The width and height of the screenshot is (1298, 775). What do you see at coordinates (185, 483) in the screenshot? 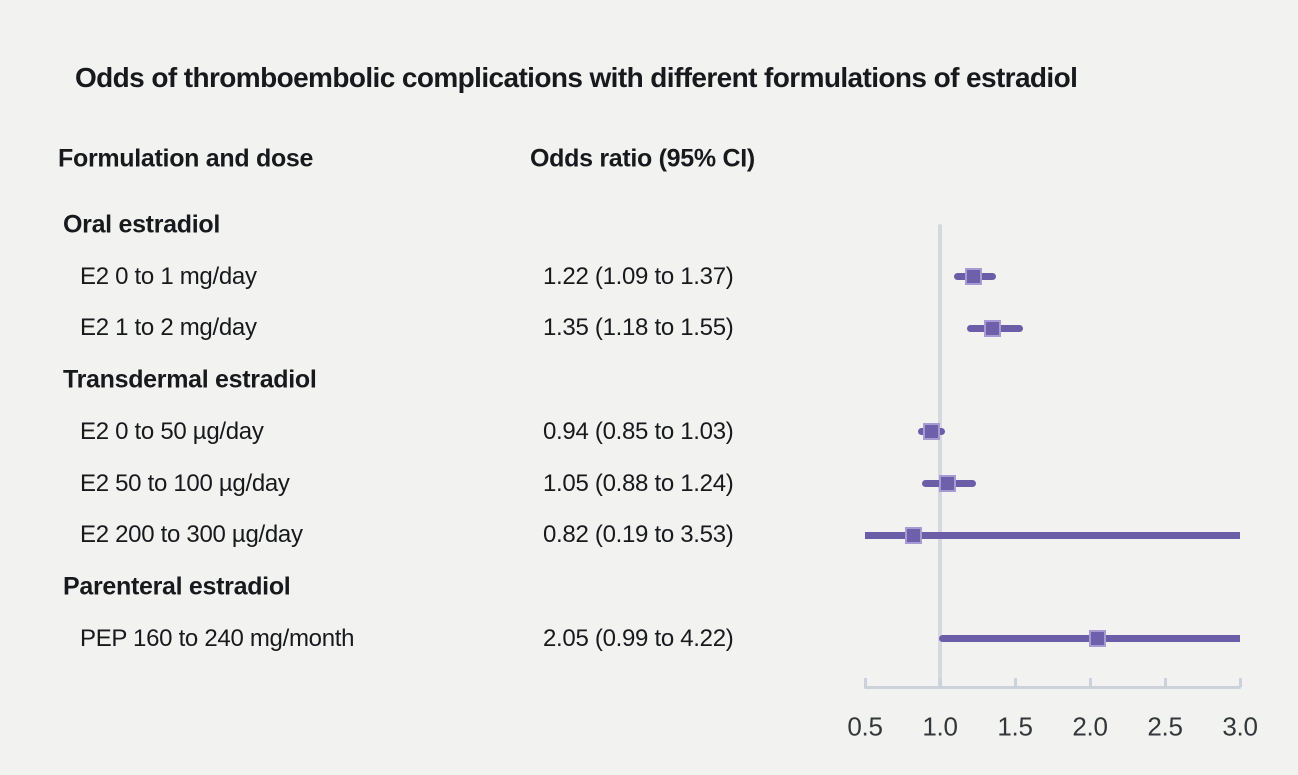
I see `row-label: E2 50 to 100 µg/day` at bounding box center [185, 483].